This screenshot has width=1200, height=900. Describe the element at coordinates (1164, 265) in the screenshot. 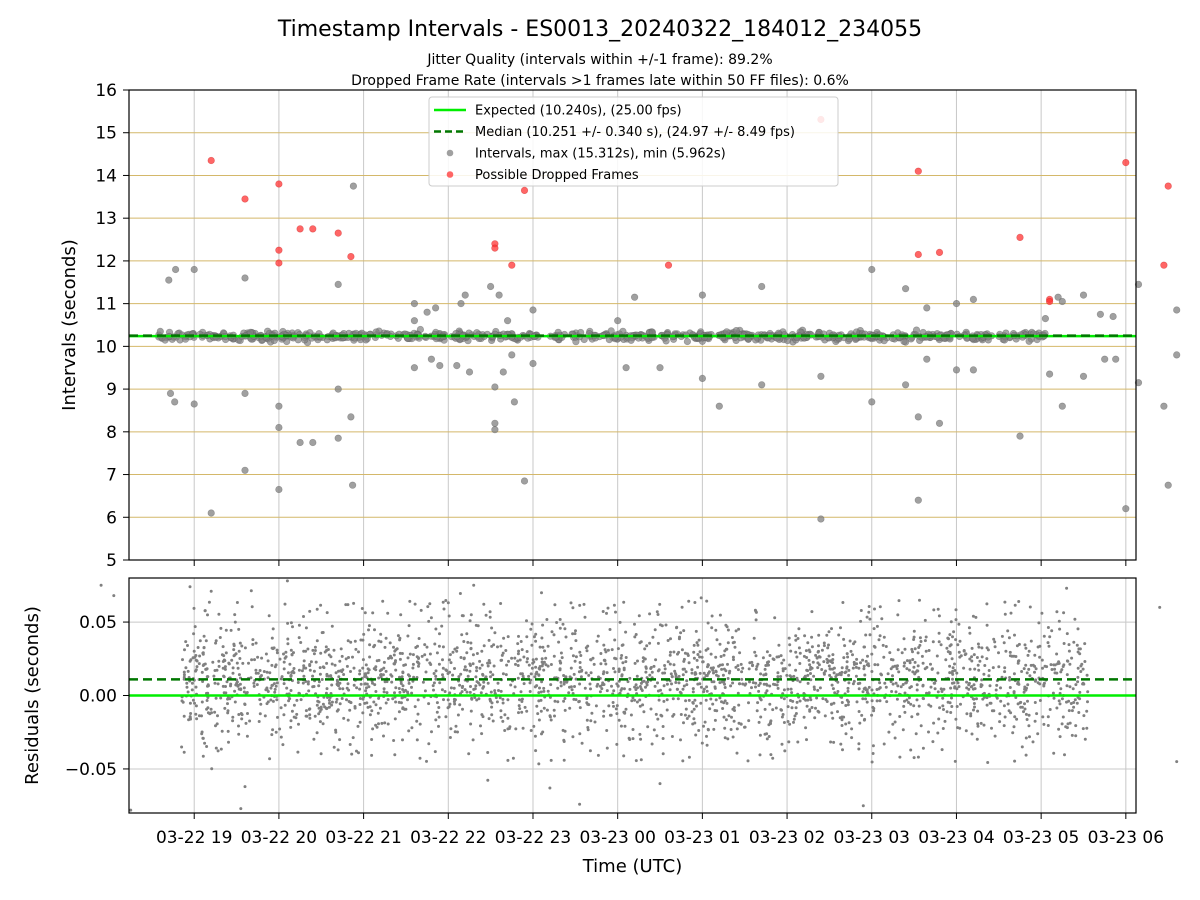

I see `dropped-frame-point` at that location.